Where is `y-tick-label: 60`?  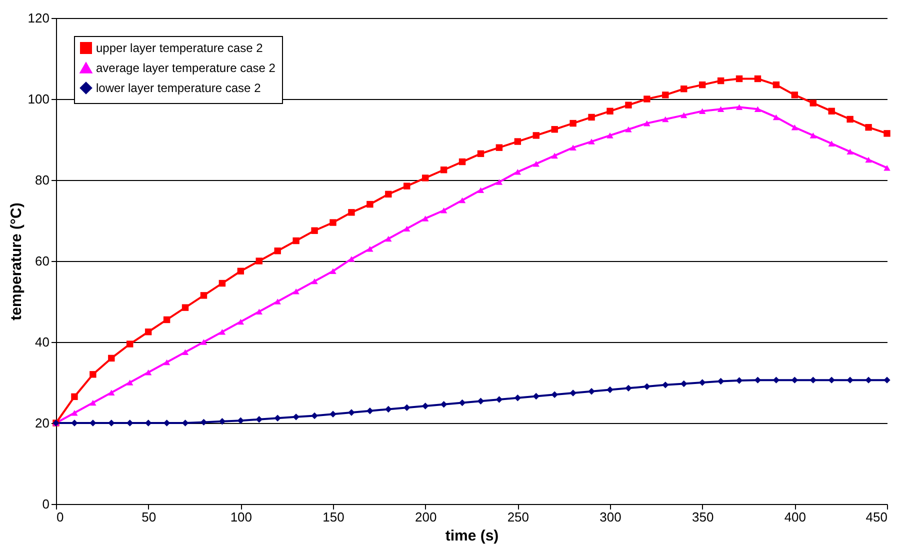 y-tick-label: 60 is located at coordinates (42, 261).